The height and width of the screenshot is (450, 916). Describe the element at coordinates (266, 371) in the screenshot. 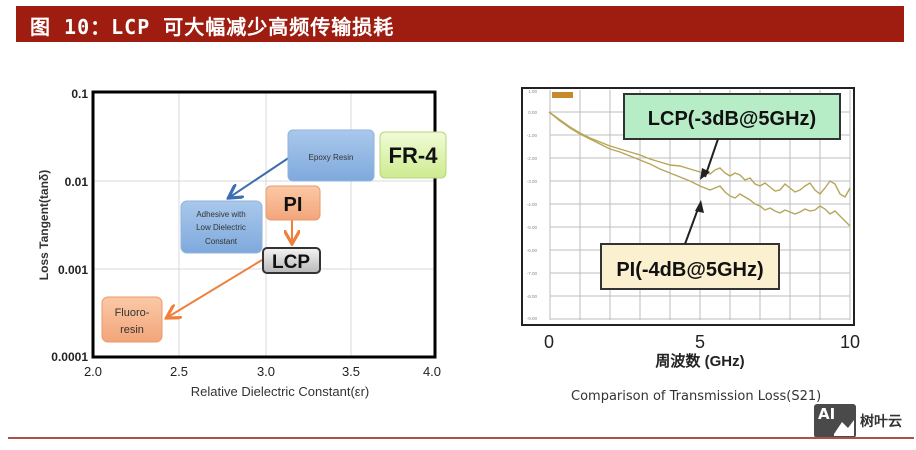

I see `x-tick: 3.0` at that location.